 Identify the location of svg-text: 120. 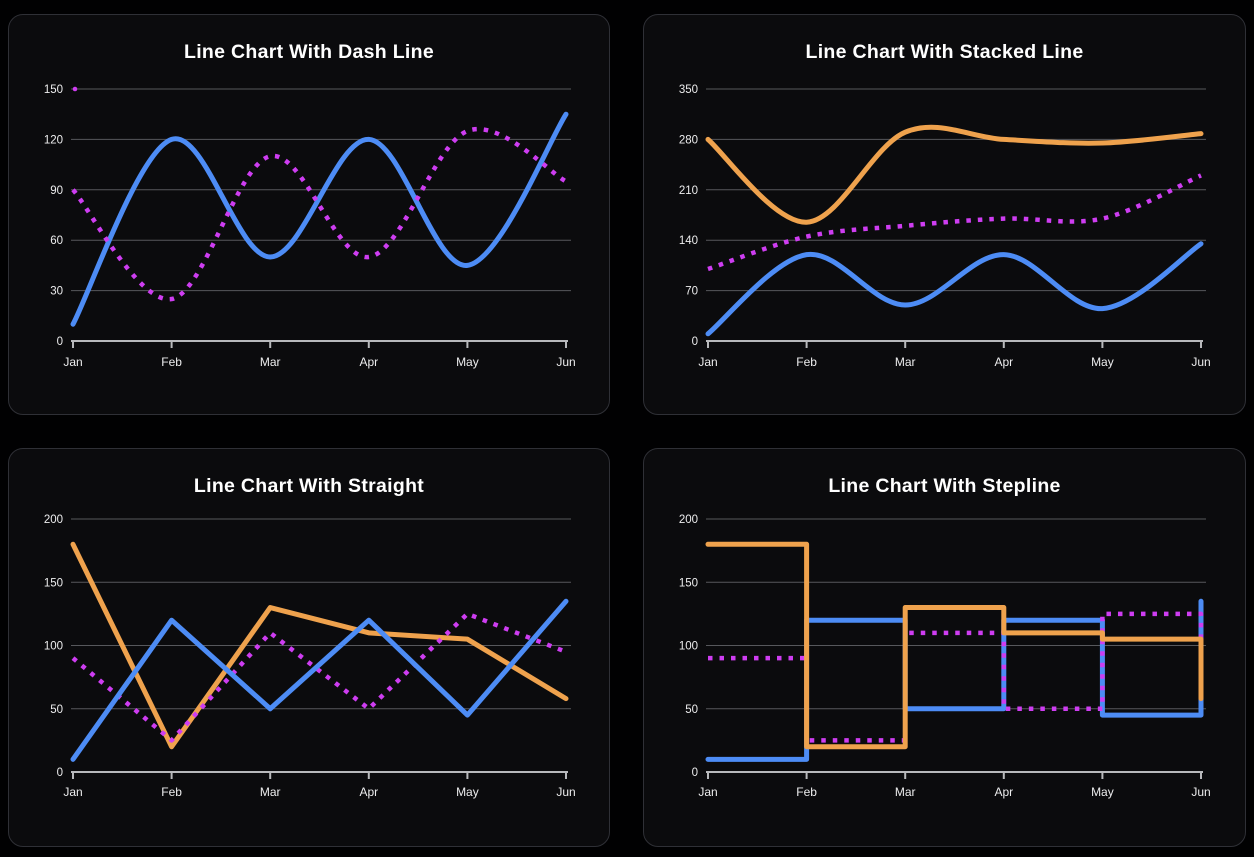
(53, 140).